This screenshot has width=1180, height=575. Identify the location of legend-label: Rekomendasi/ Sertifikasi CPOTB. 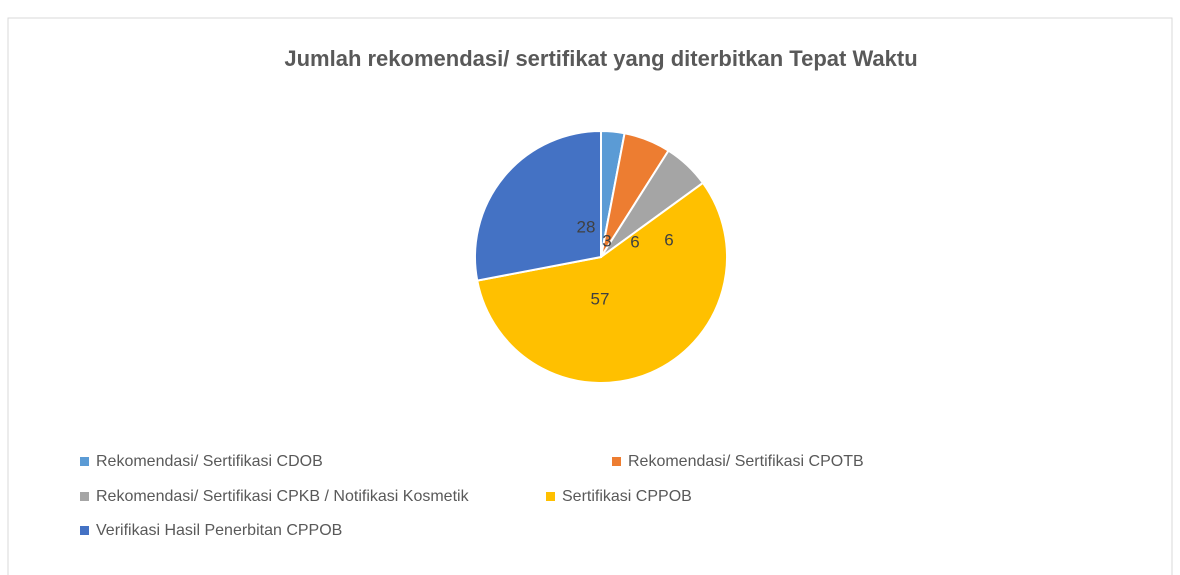
(746, 461).